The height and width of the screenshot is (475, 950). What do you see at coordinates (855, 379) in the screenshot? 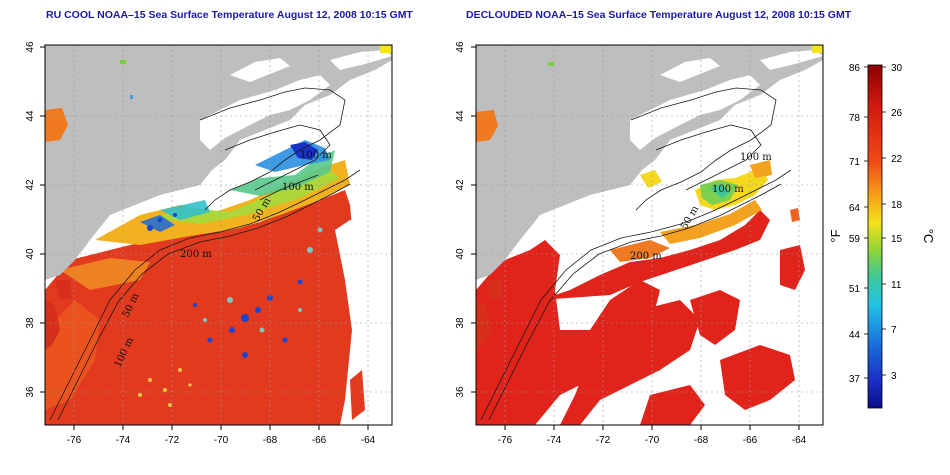
I see `colorbar-fahrenheit-tick: 37` at bounding box center [855, 379].